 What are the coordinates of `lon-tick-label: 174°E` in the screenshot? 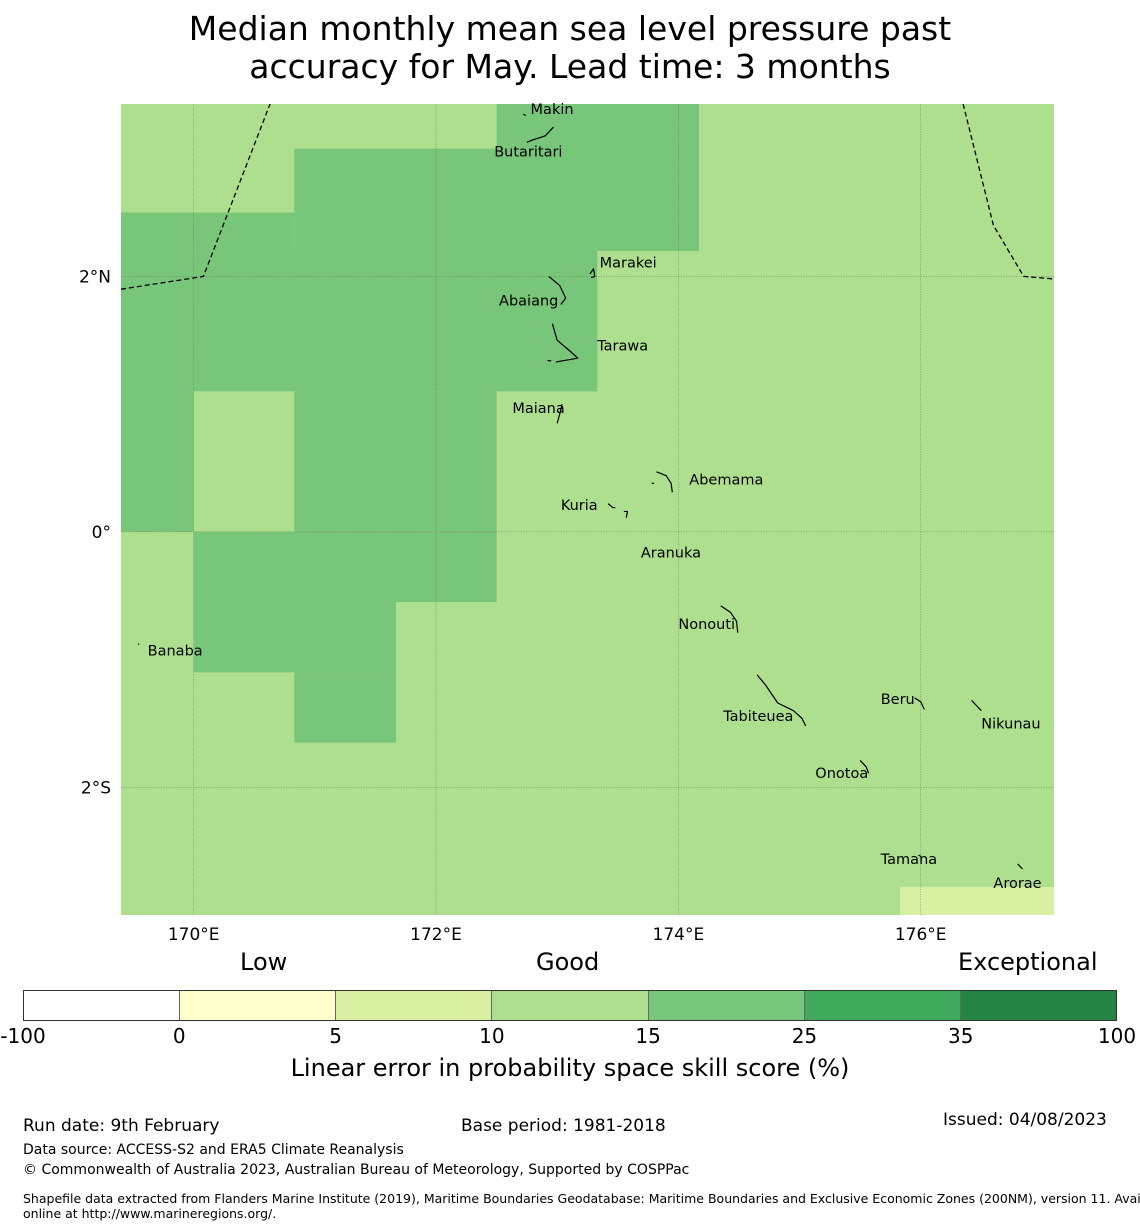 It's located at (679, 935).